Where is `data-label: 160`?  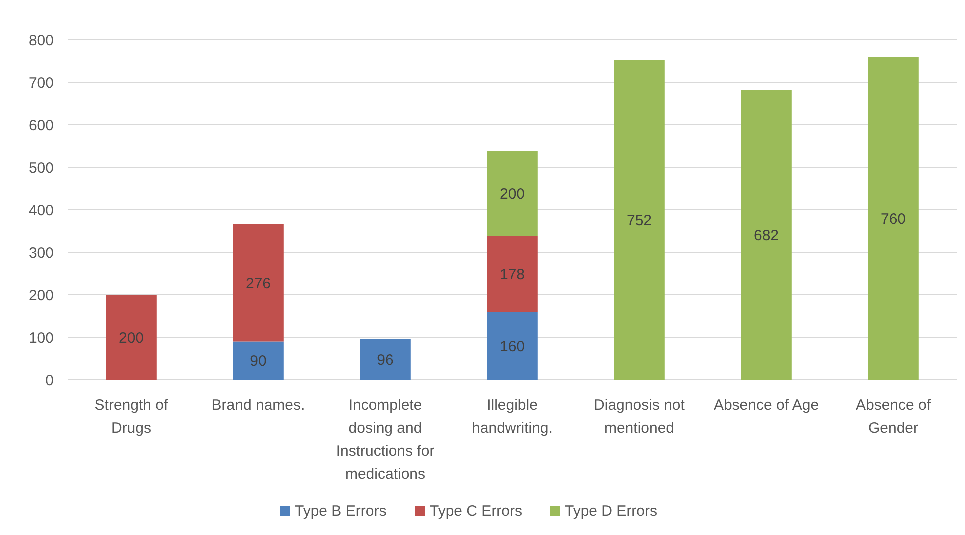
data-label: 160 is located at coordinates (513, 347).